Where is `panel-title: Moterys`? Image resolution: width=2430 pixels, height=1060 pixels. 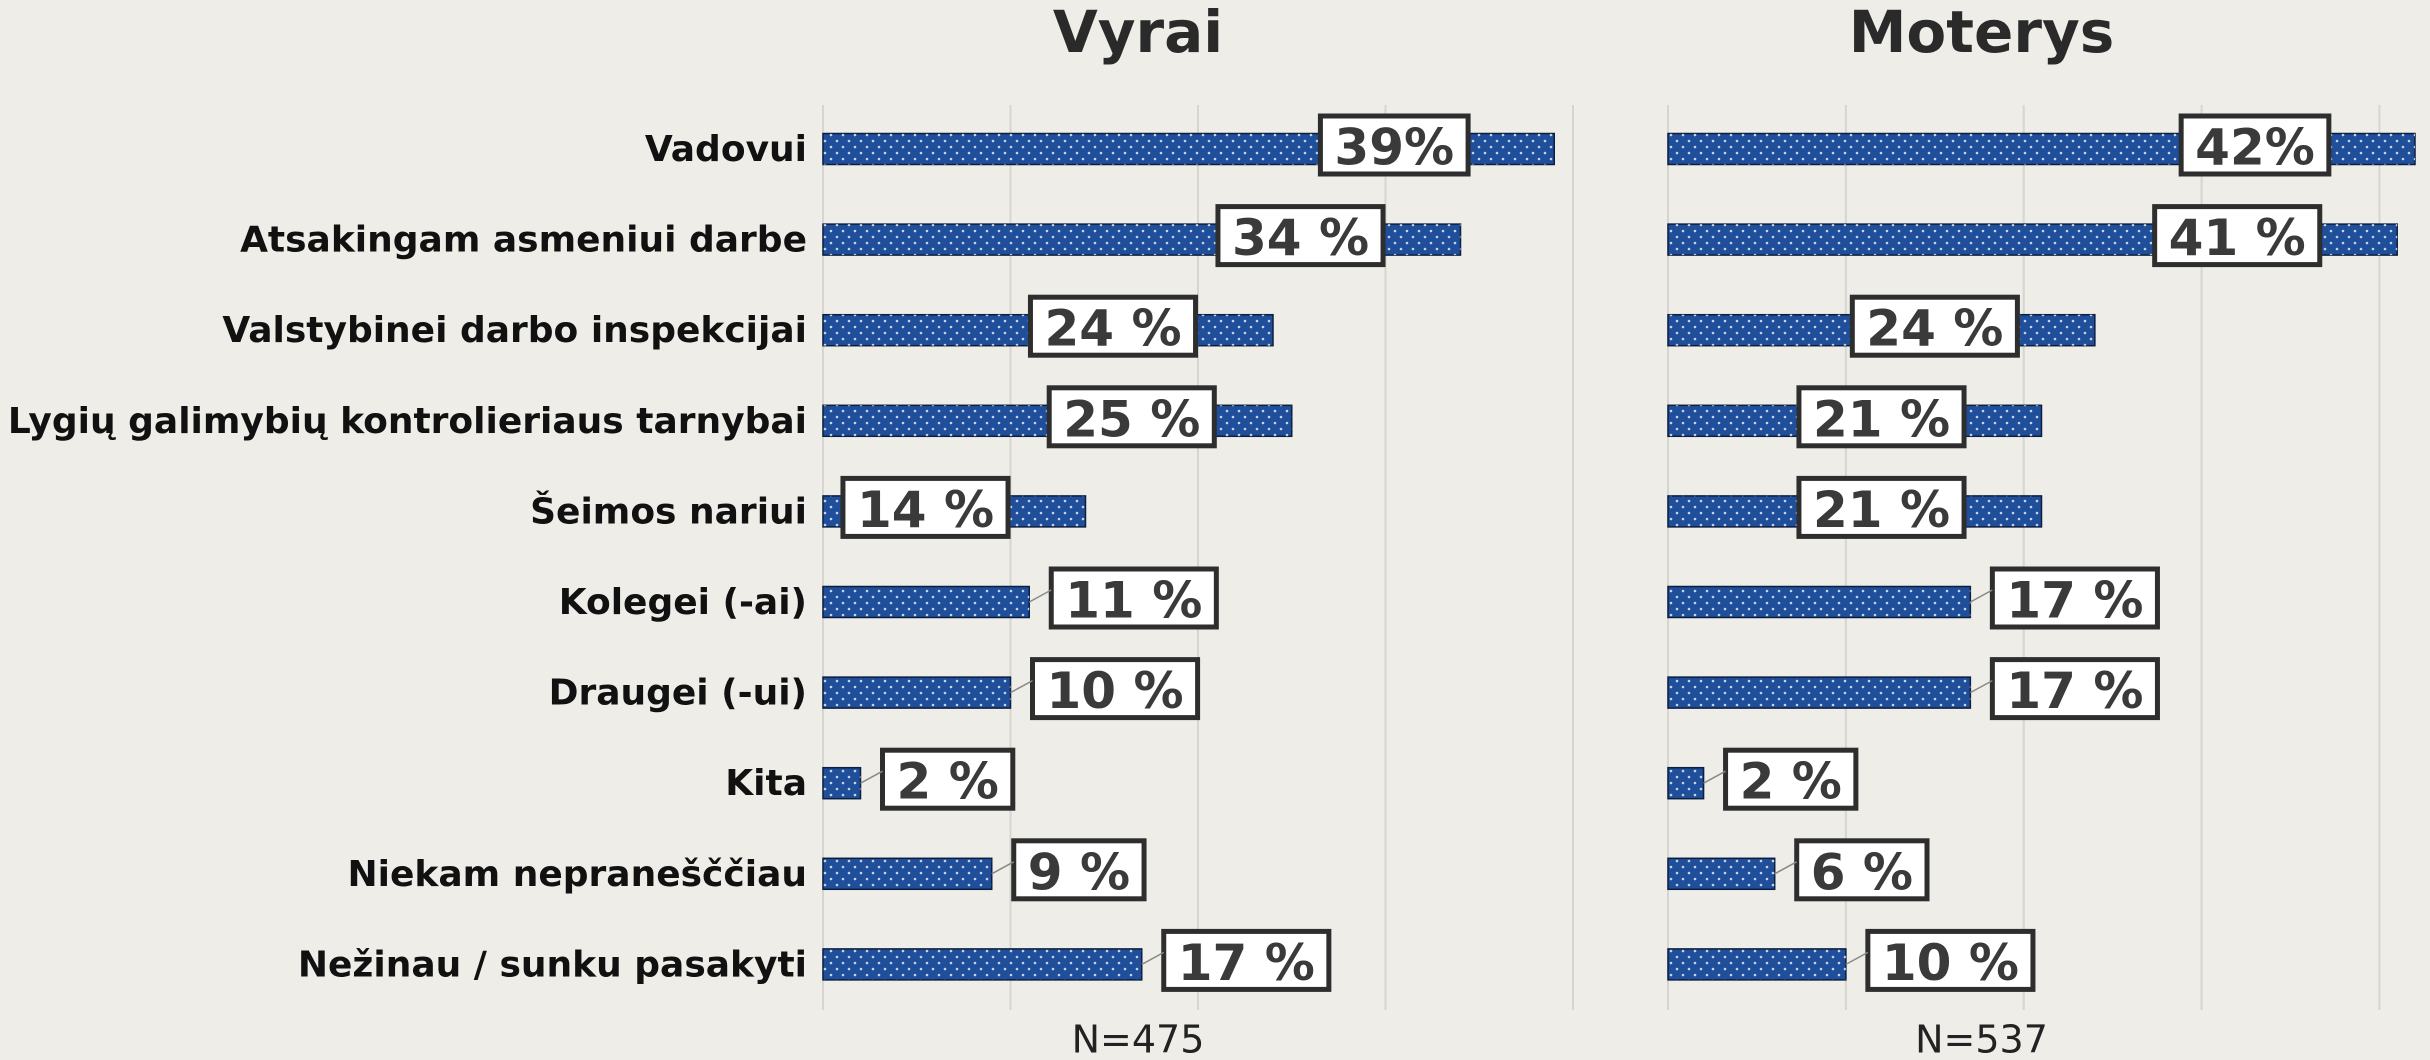
panel-title: Moterys is located at coordinates (1982, 33).